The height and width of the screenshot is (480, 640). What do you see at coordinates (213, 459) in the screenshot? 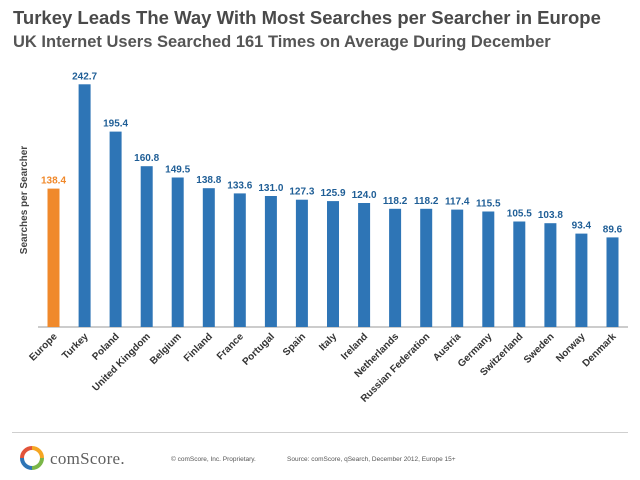
I see `copyright-text: © comScore, Inc. Proprietary.` at bounding box center [213, 459].